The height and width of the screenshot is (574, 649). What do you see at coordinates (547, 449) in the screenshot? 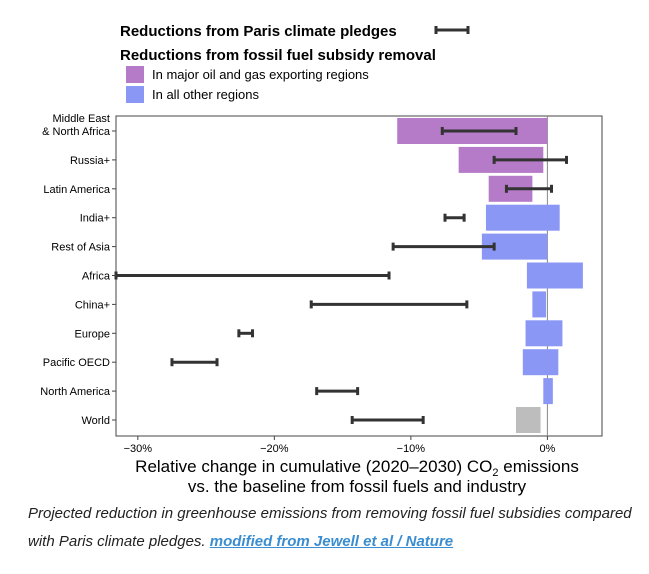
I see `x-tick-label: 0%` at bounding box center [547, 449].